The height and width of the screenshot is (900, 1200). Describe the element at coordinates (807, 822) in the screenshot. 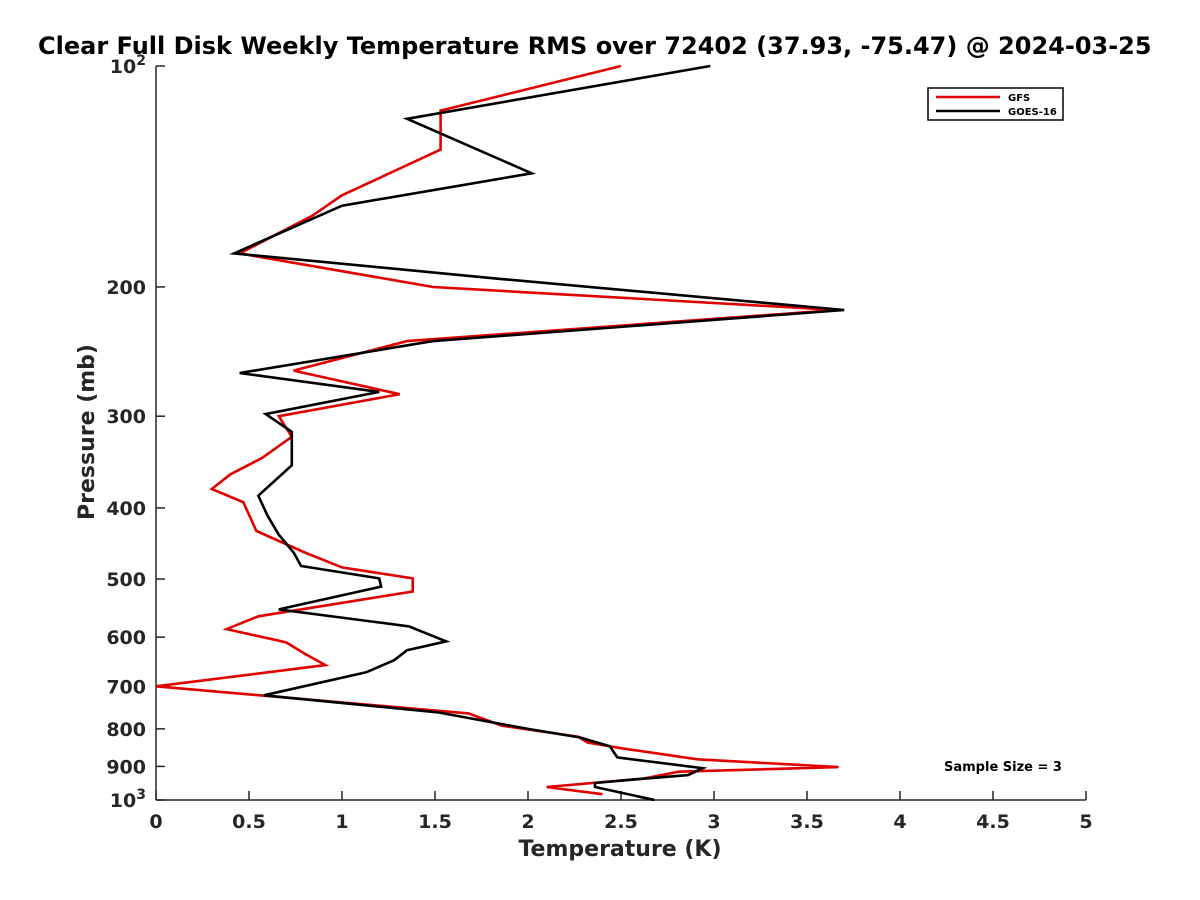

I see `x-tick-label: 3.5` at that location.